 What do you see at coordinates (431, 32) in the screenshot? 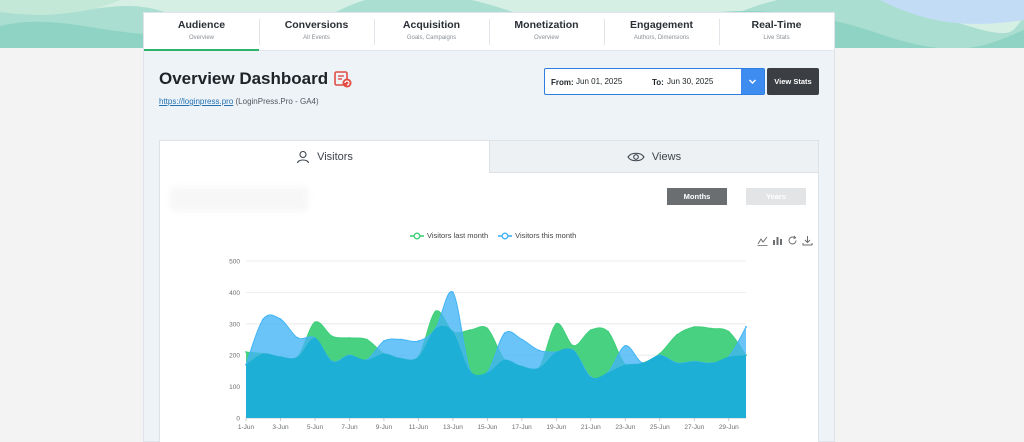
I see `tab-acquisition: Acquisition Goals, Campaigns` at bounding box center [431, 32].